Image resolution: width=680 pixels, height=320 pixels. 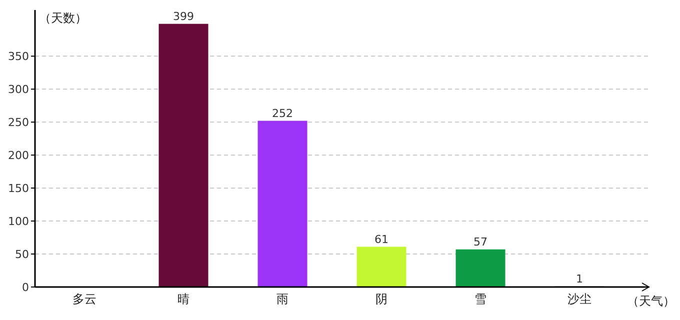 I want to click on x-axis-title: （天气）, so click(x=651, y=301).